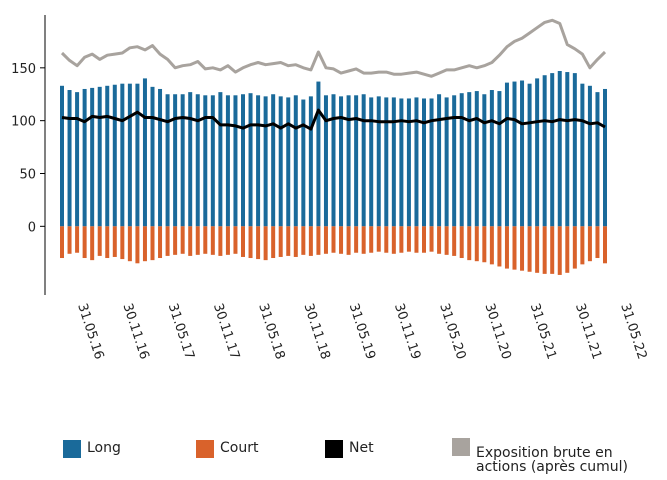  Describe the element at coordinates (181, 332) in the screenshot. I see `x-tick-label: 31.05.17` at that location.